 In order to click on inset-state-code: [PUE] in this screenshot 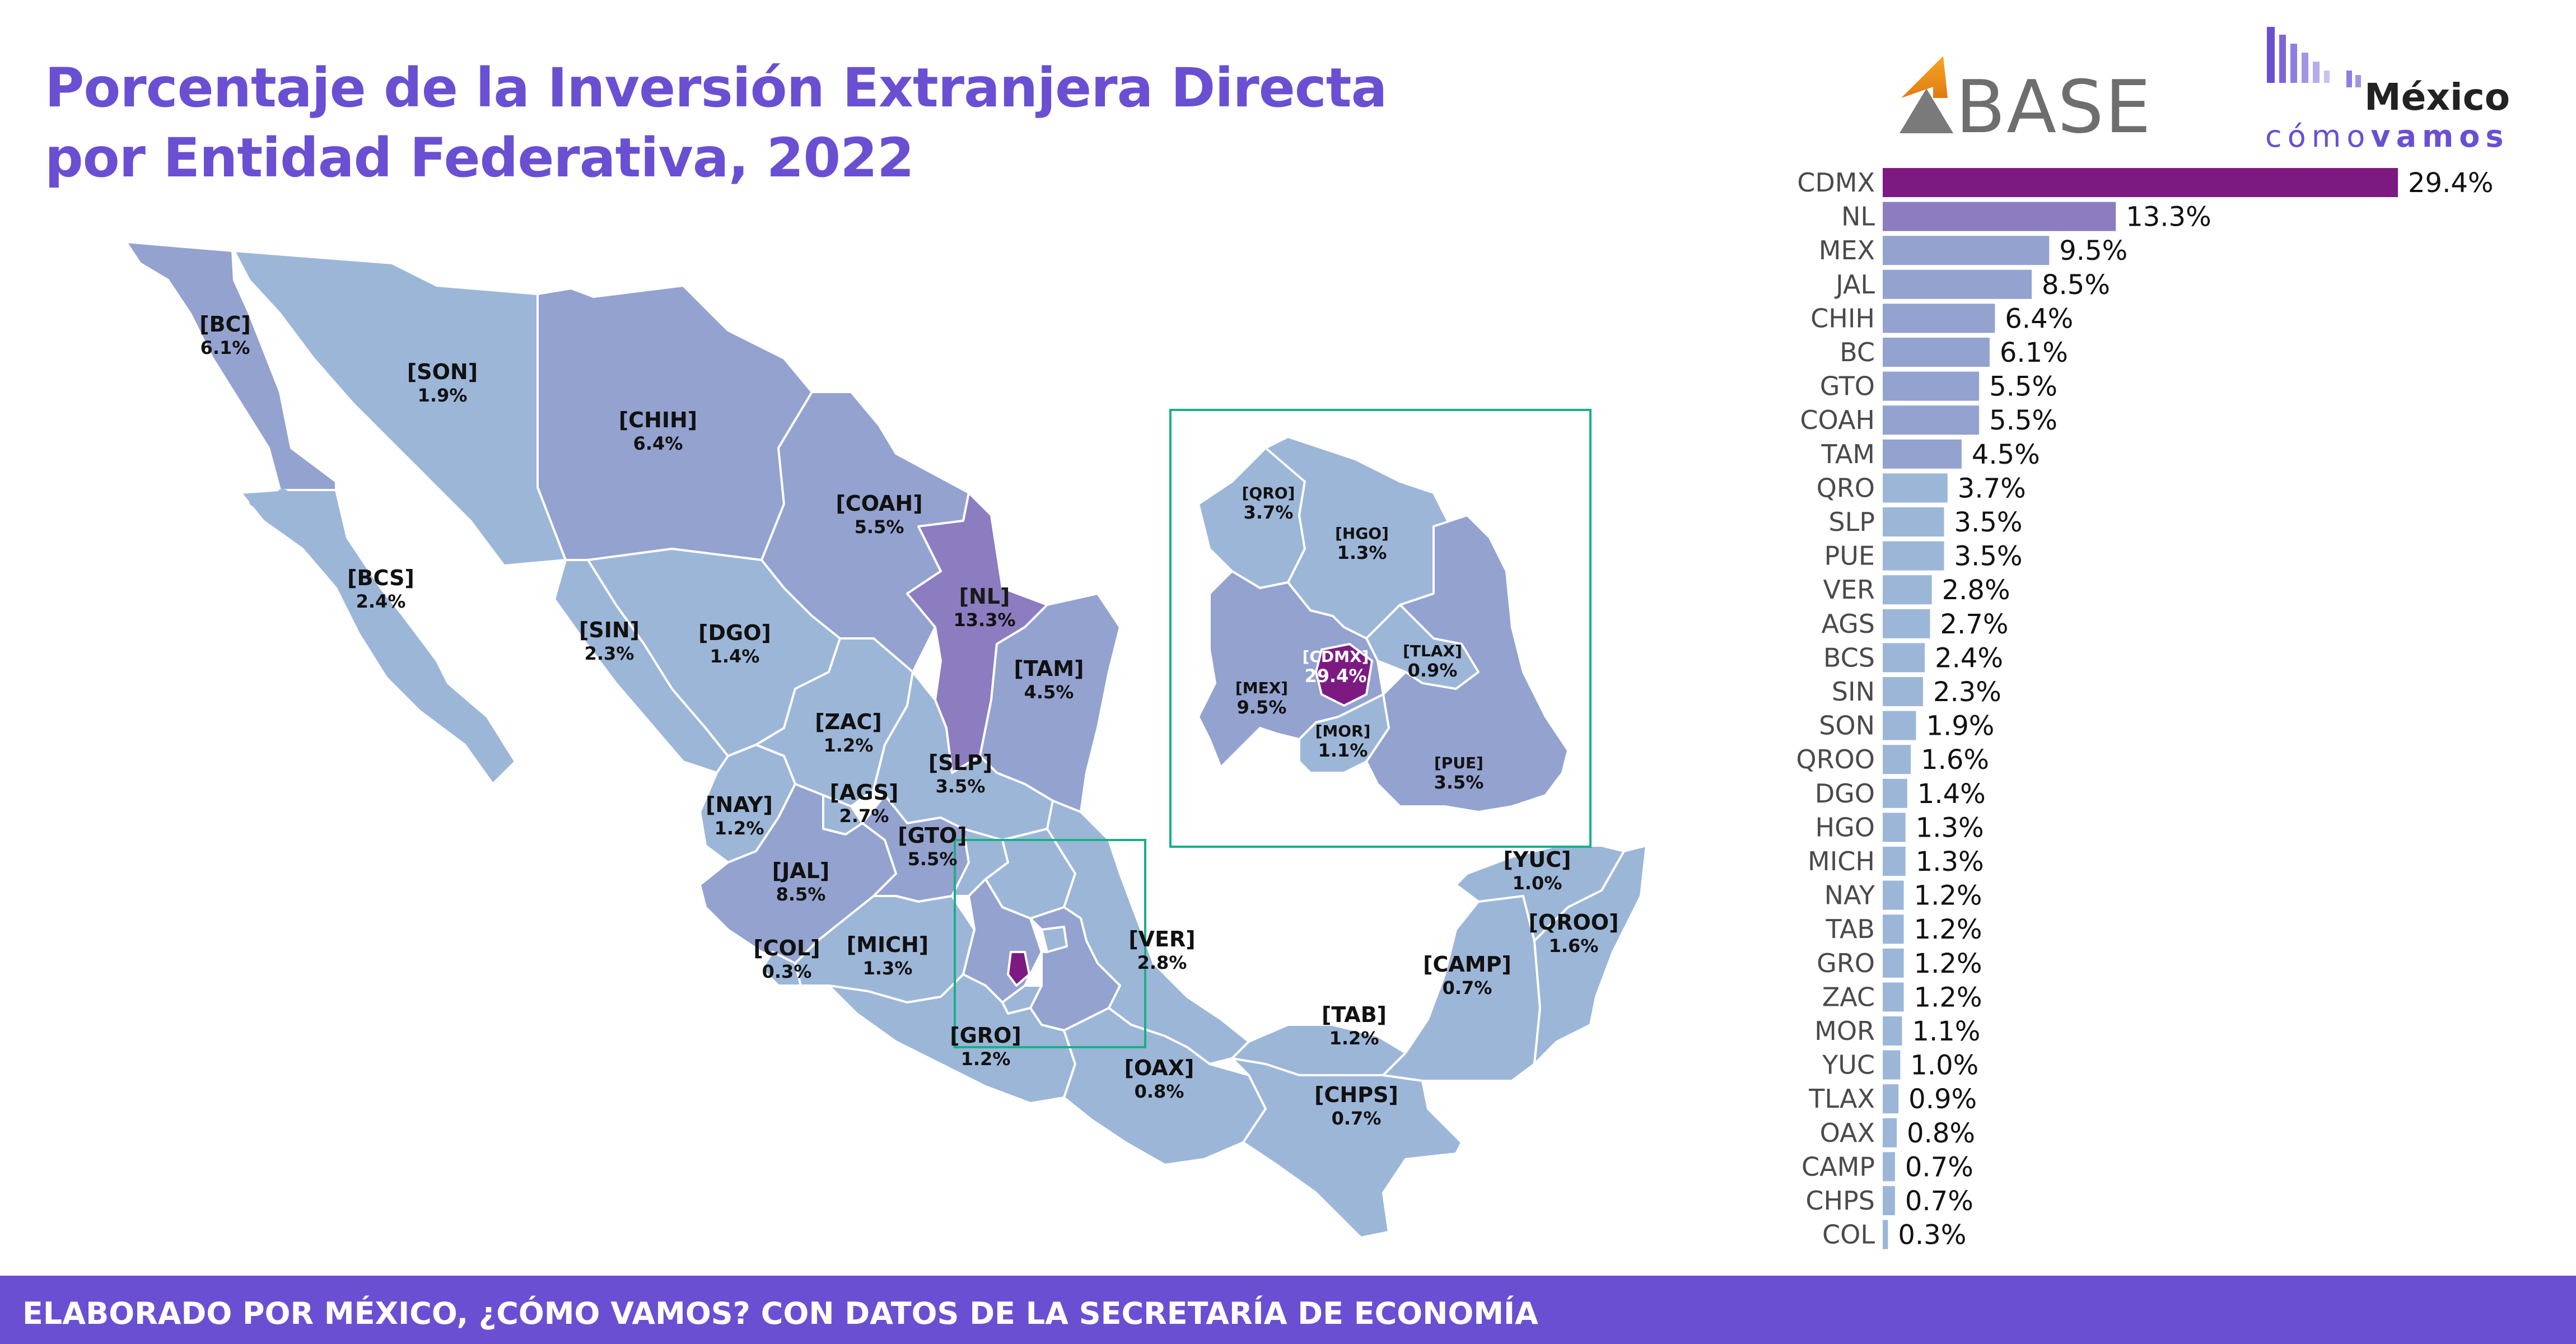, I will do `click(1459, 763)`.